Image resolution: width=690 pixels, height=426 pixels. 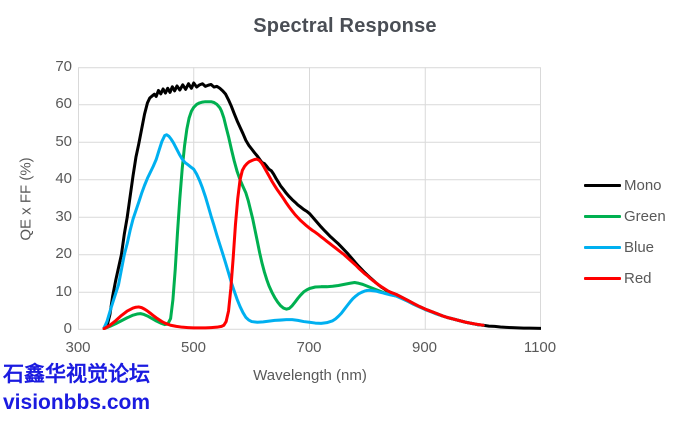 I want to click on y-tick-label: 0, so click(x=67, y=328).